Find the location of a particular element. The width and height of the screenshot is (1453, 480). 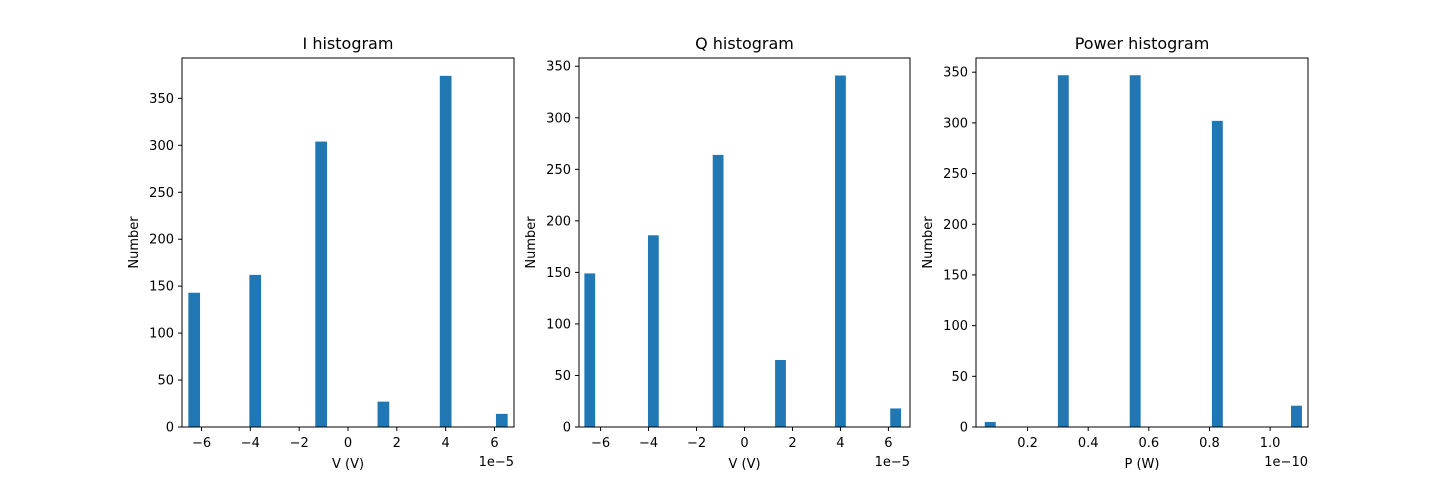

x-tick-label: 0.2 is located at coordinates (1027, 443).